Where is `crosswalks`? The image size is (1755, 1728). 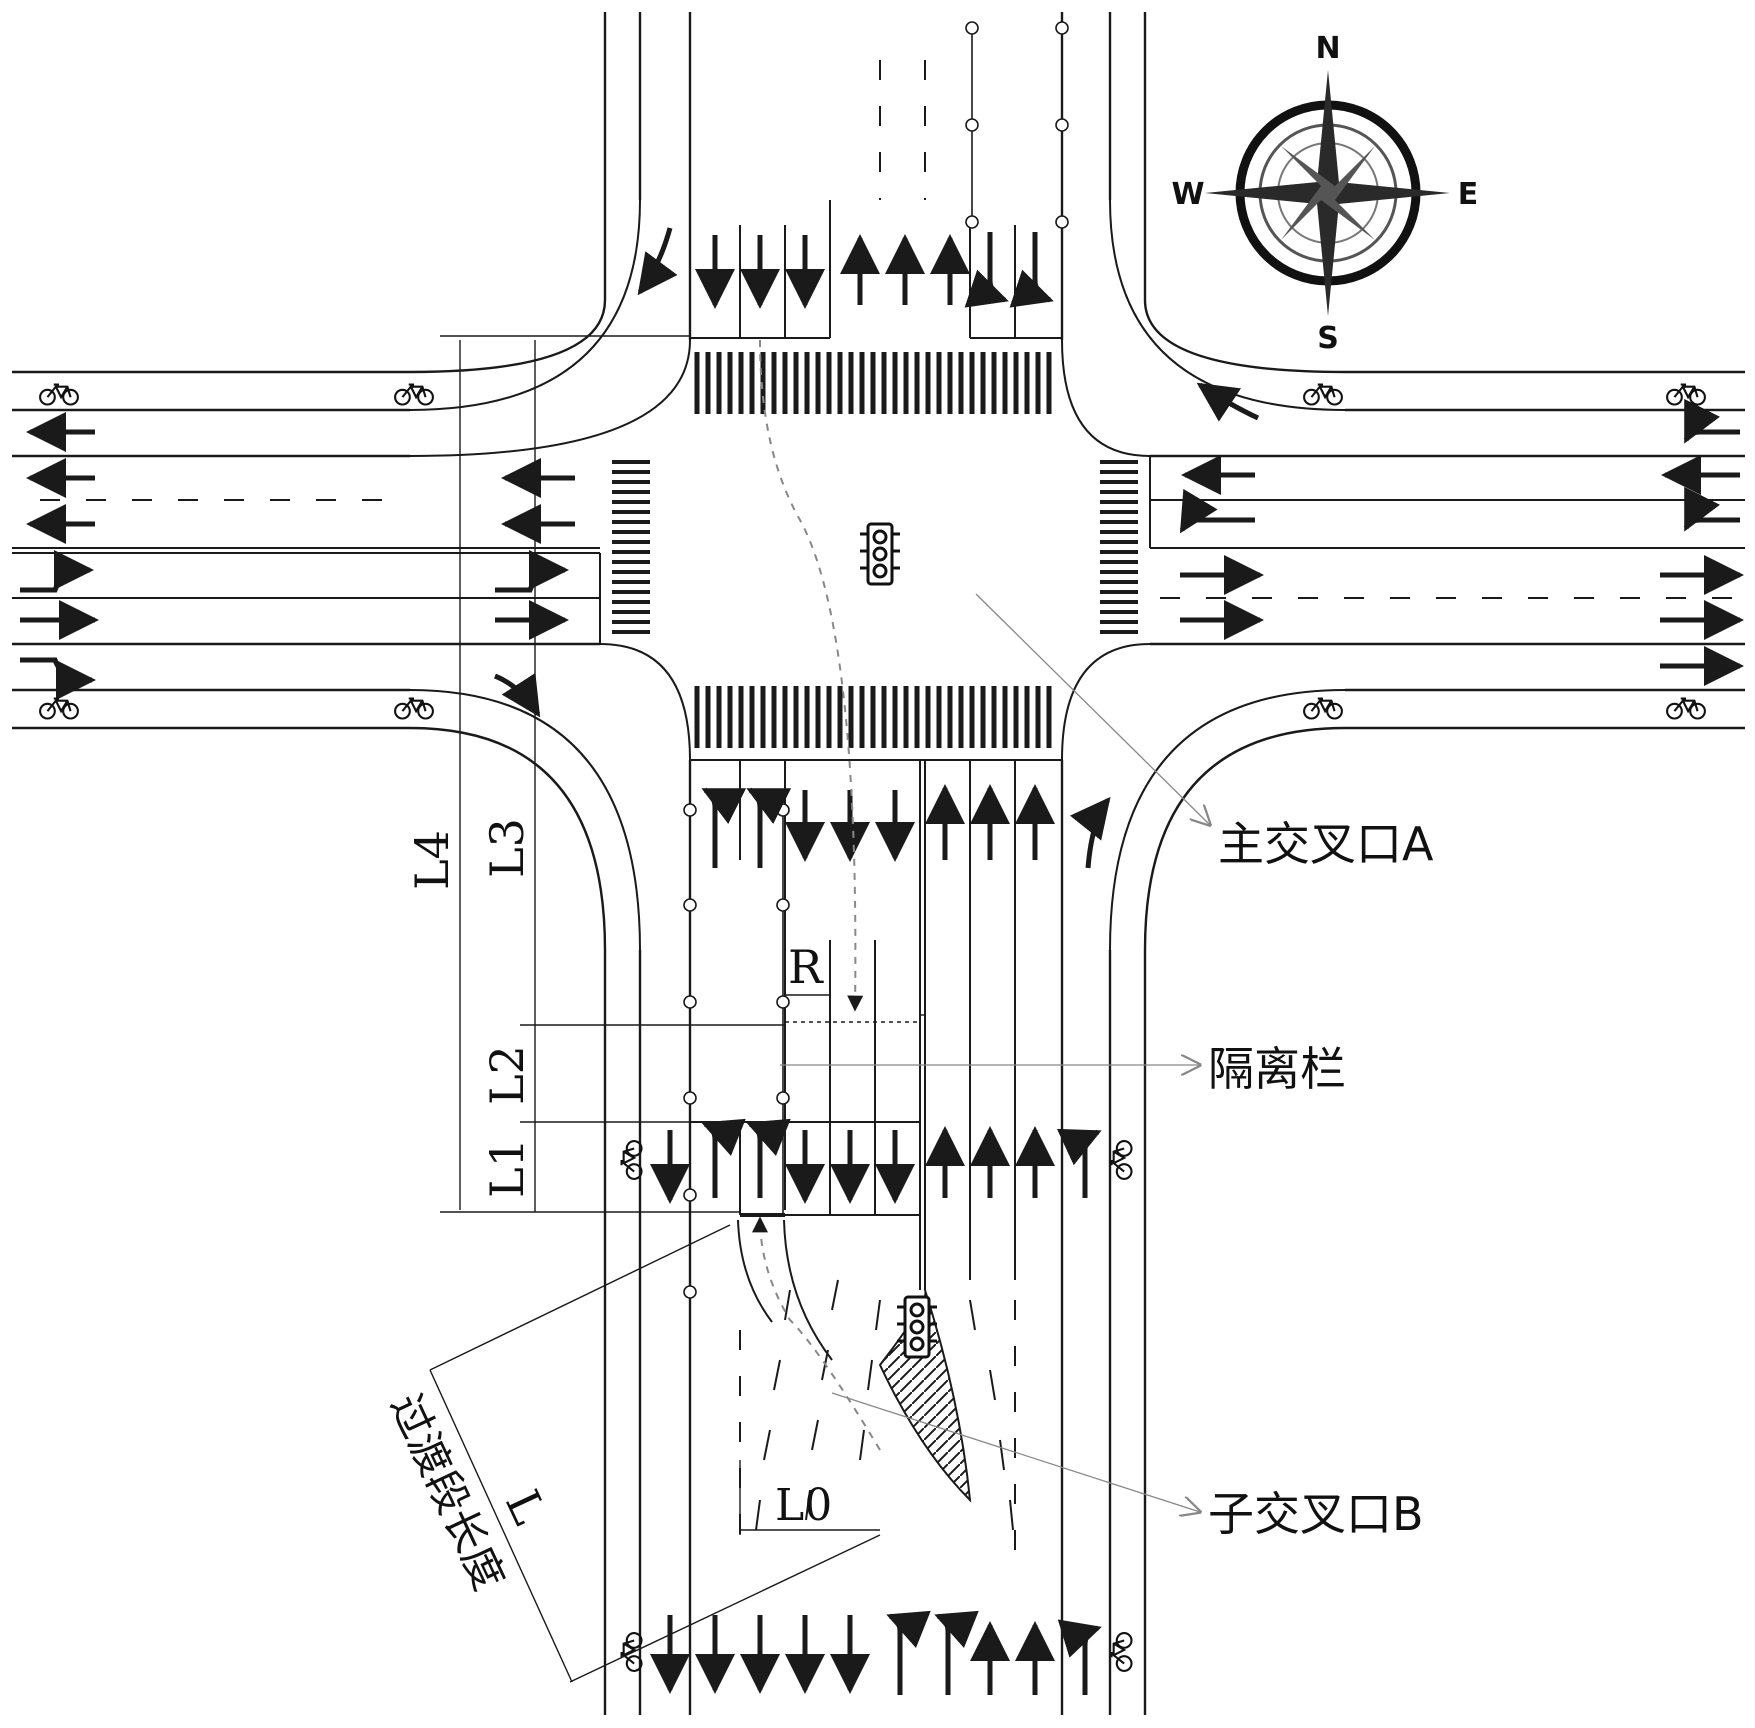
crosswalks is located at coordinates (875, 550).